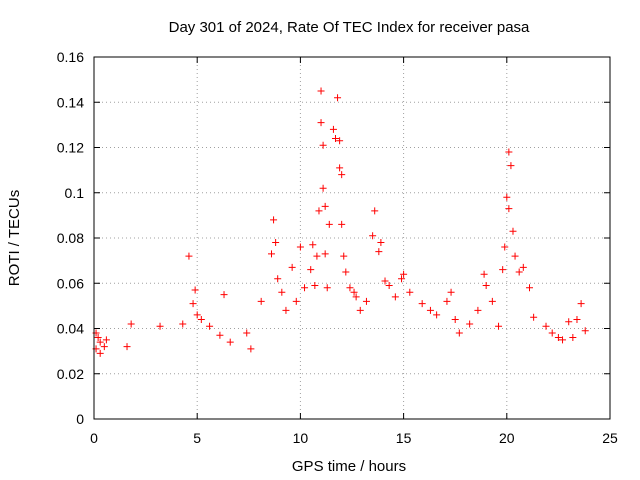 This screenshot has width=640, height=480. What do you see at coordinates (507, 438) in the screenshot?
I see `x-tick-label: 20` at bounding box center [507, 438].